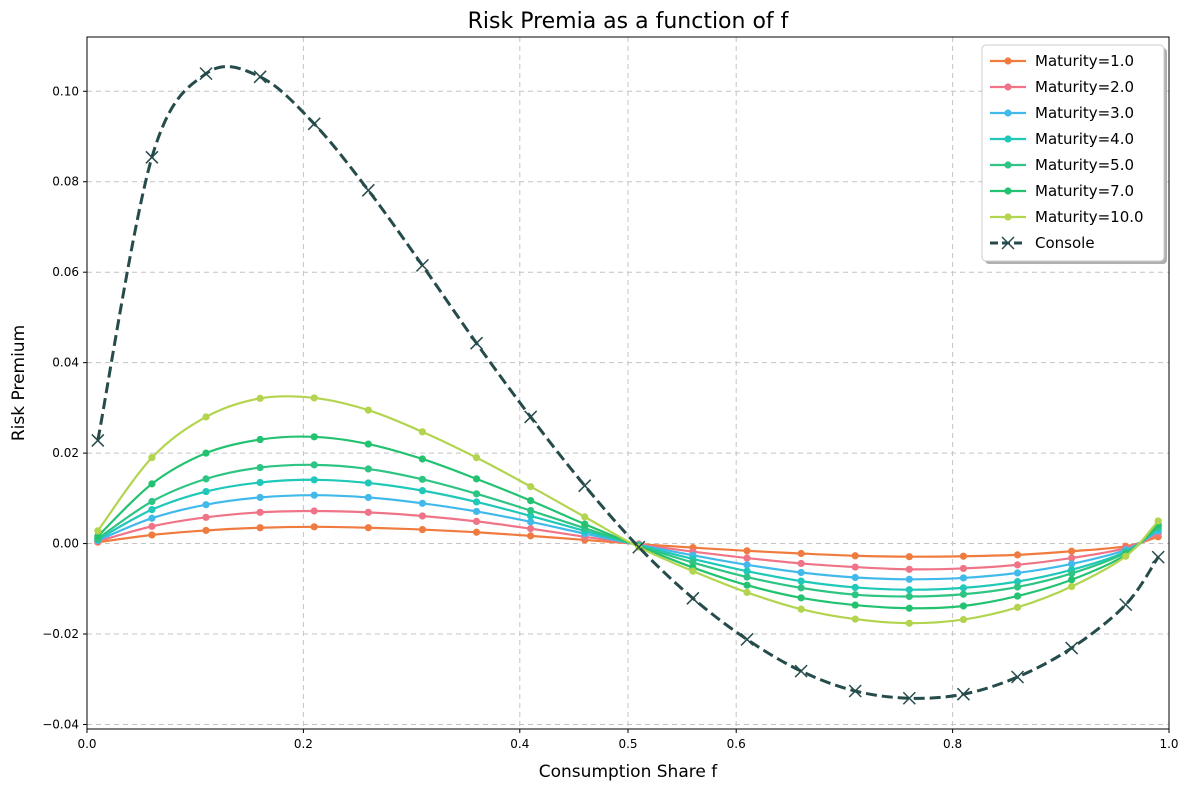 This screenshot has height=790, width=1189. I want to click on legend-item: Maturity=10.0, so click(1067, 217).